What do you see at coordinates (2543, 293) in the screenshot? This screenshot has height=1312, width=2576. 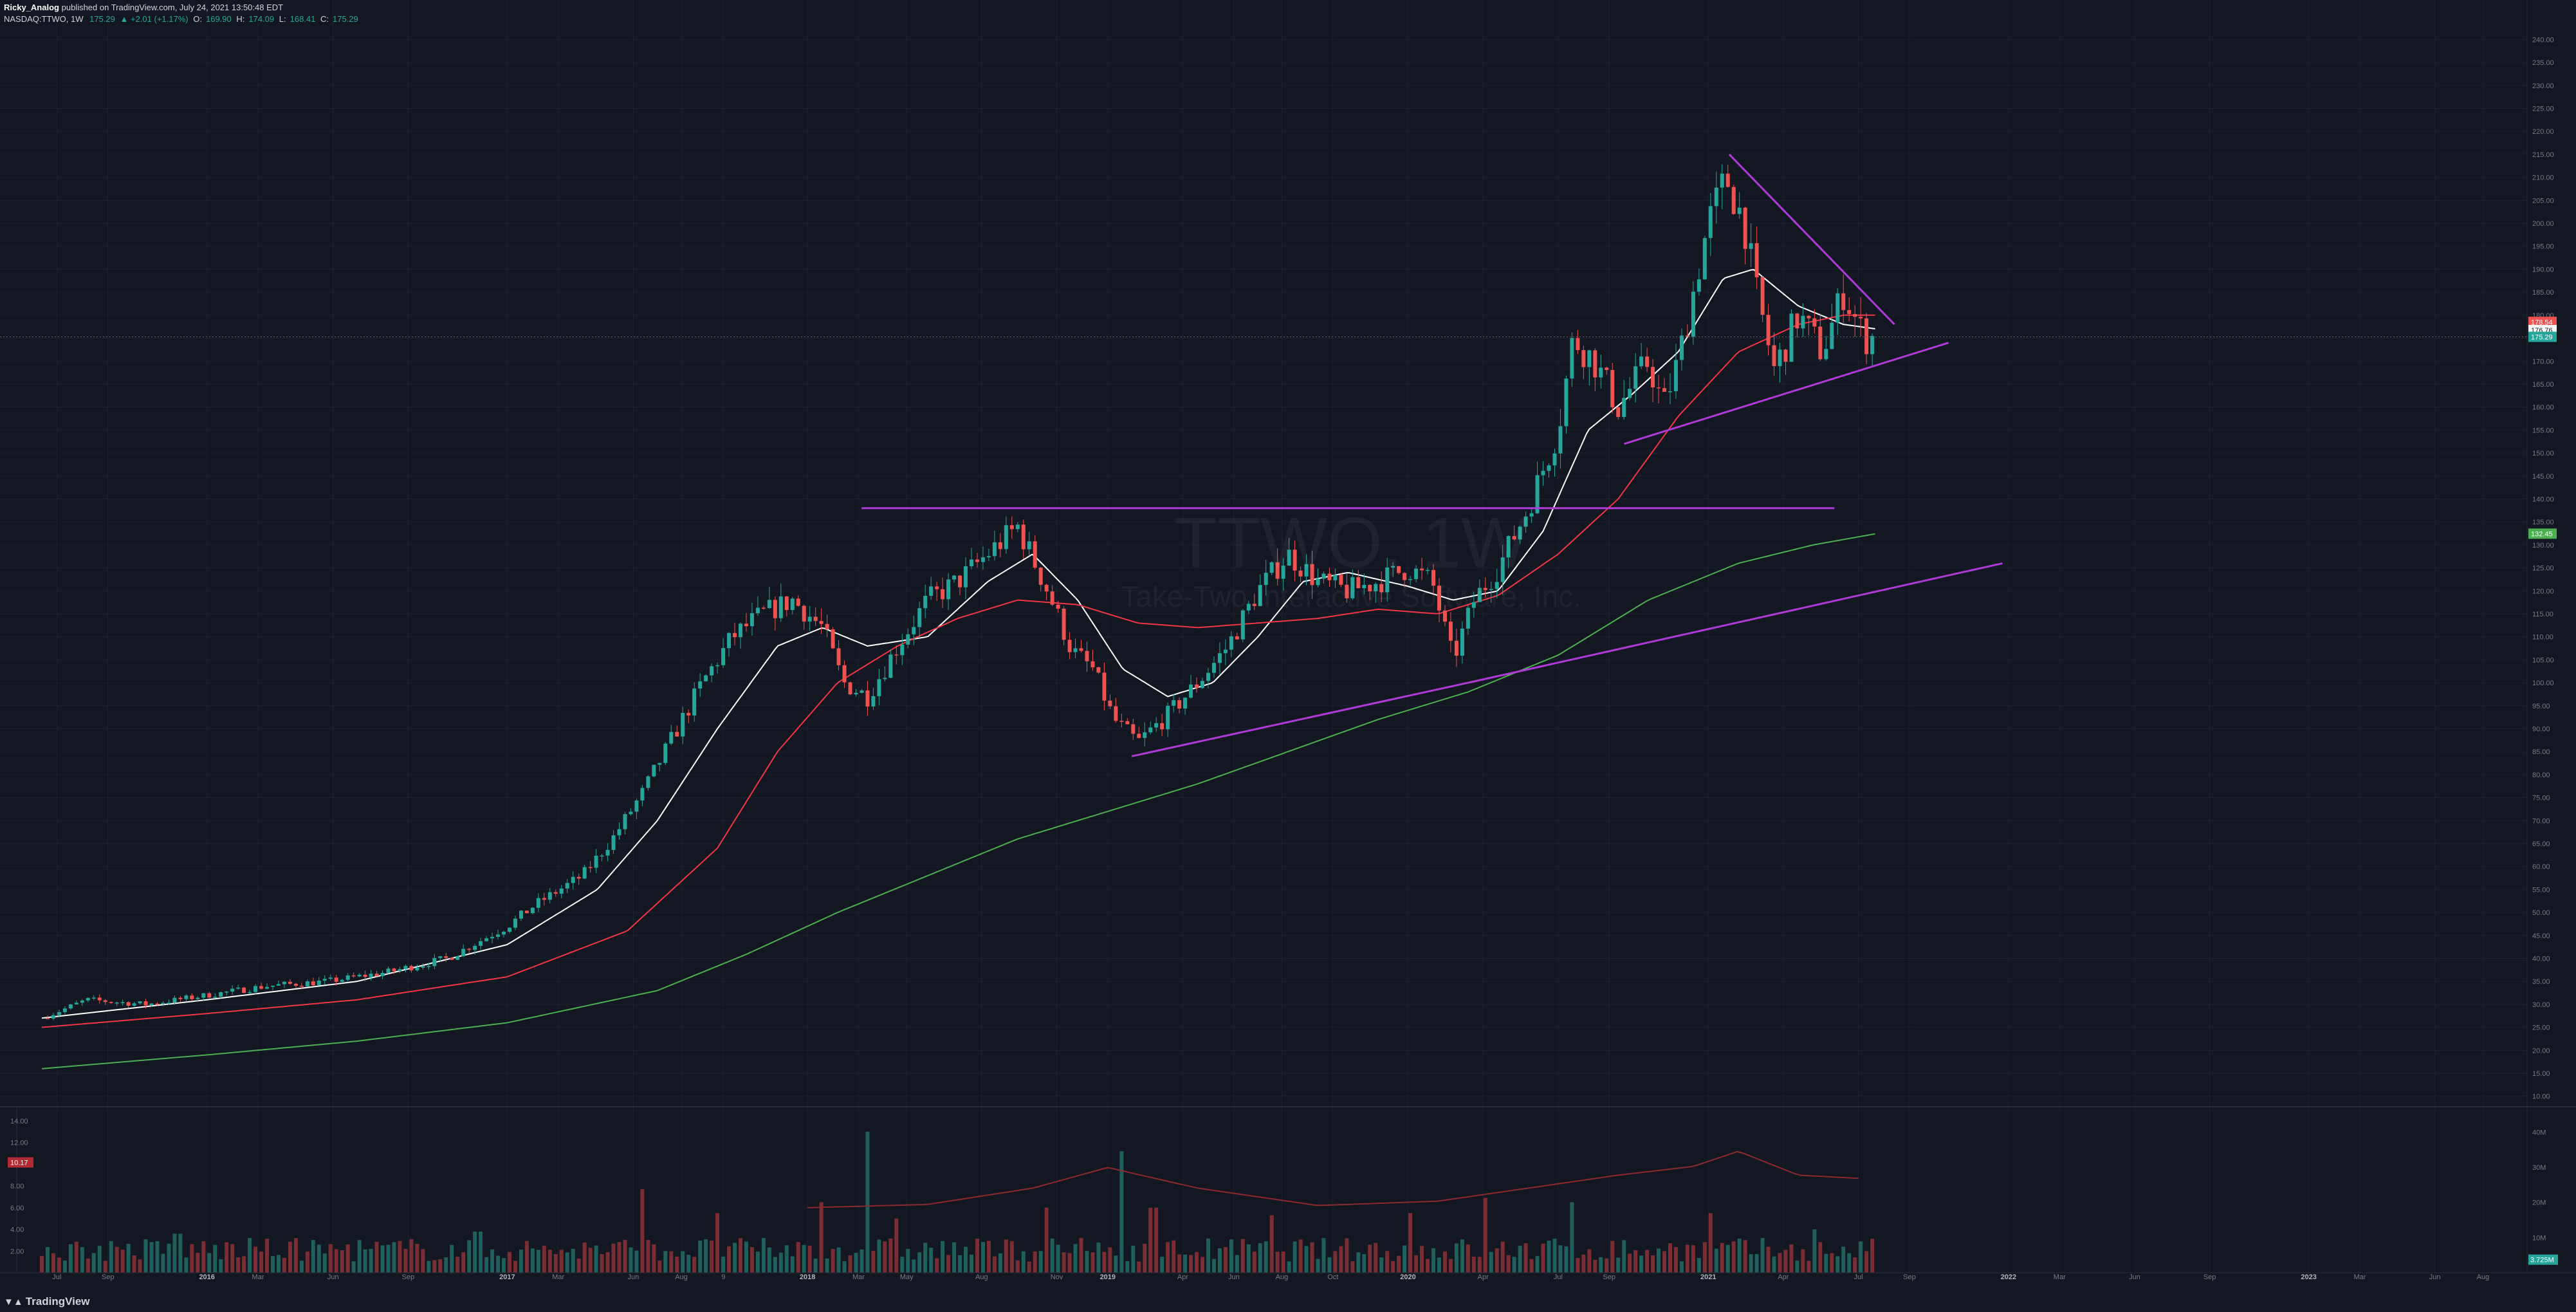 I see `y-tick-label: 185.00` at bounding box center [2543, 293].